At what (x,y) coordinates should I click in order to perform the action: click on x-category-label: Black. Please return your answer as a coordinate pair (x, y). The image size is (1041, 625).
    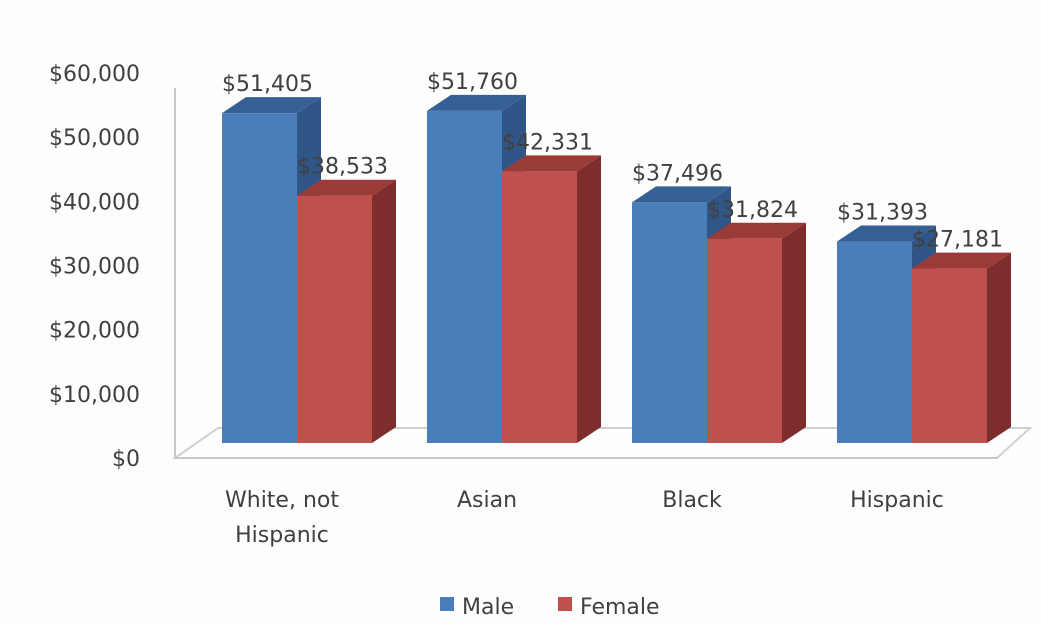
    Looking at the image, I should click on (692, 500).